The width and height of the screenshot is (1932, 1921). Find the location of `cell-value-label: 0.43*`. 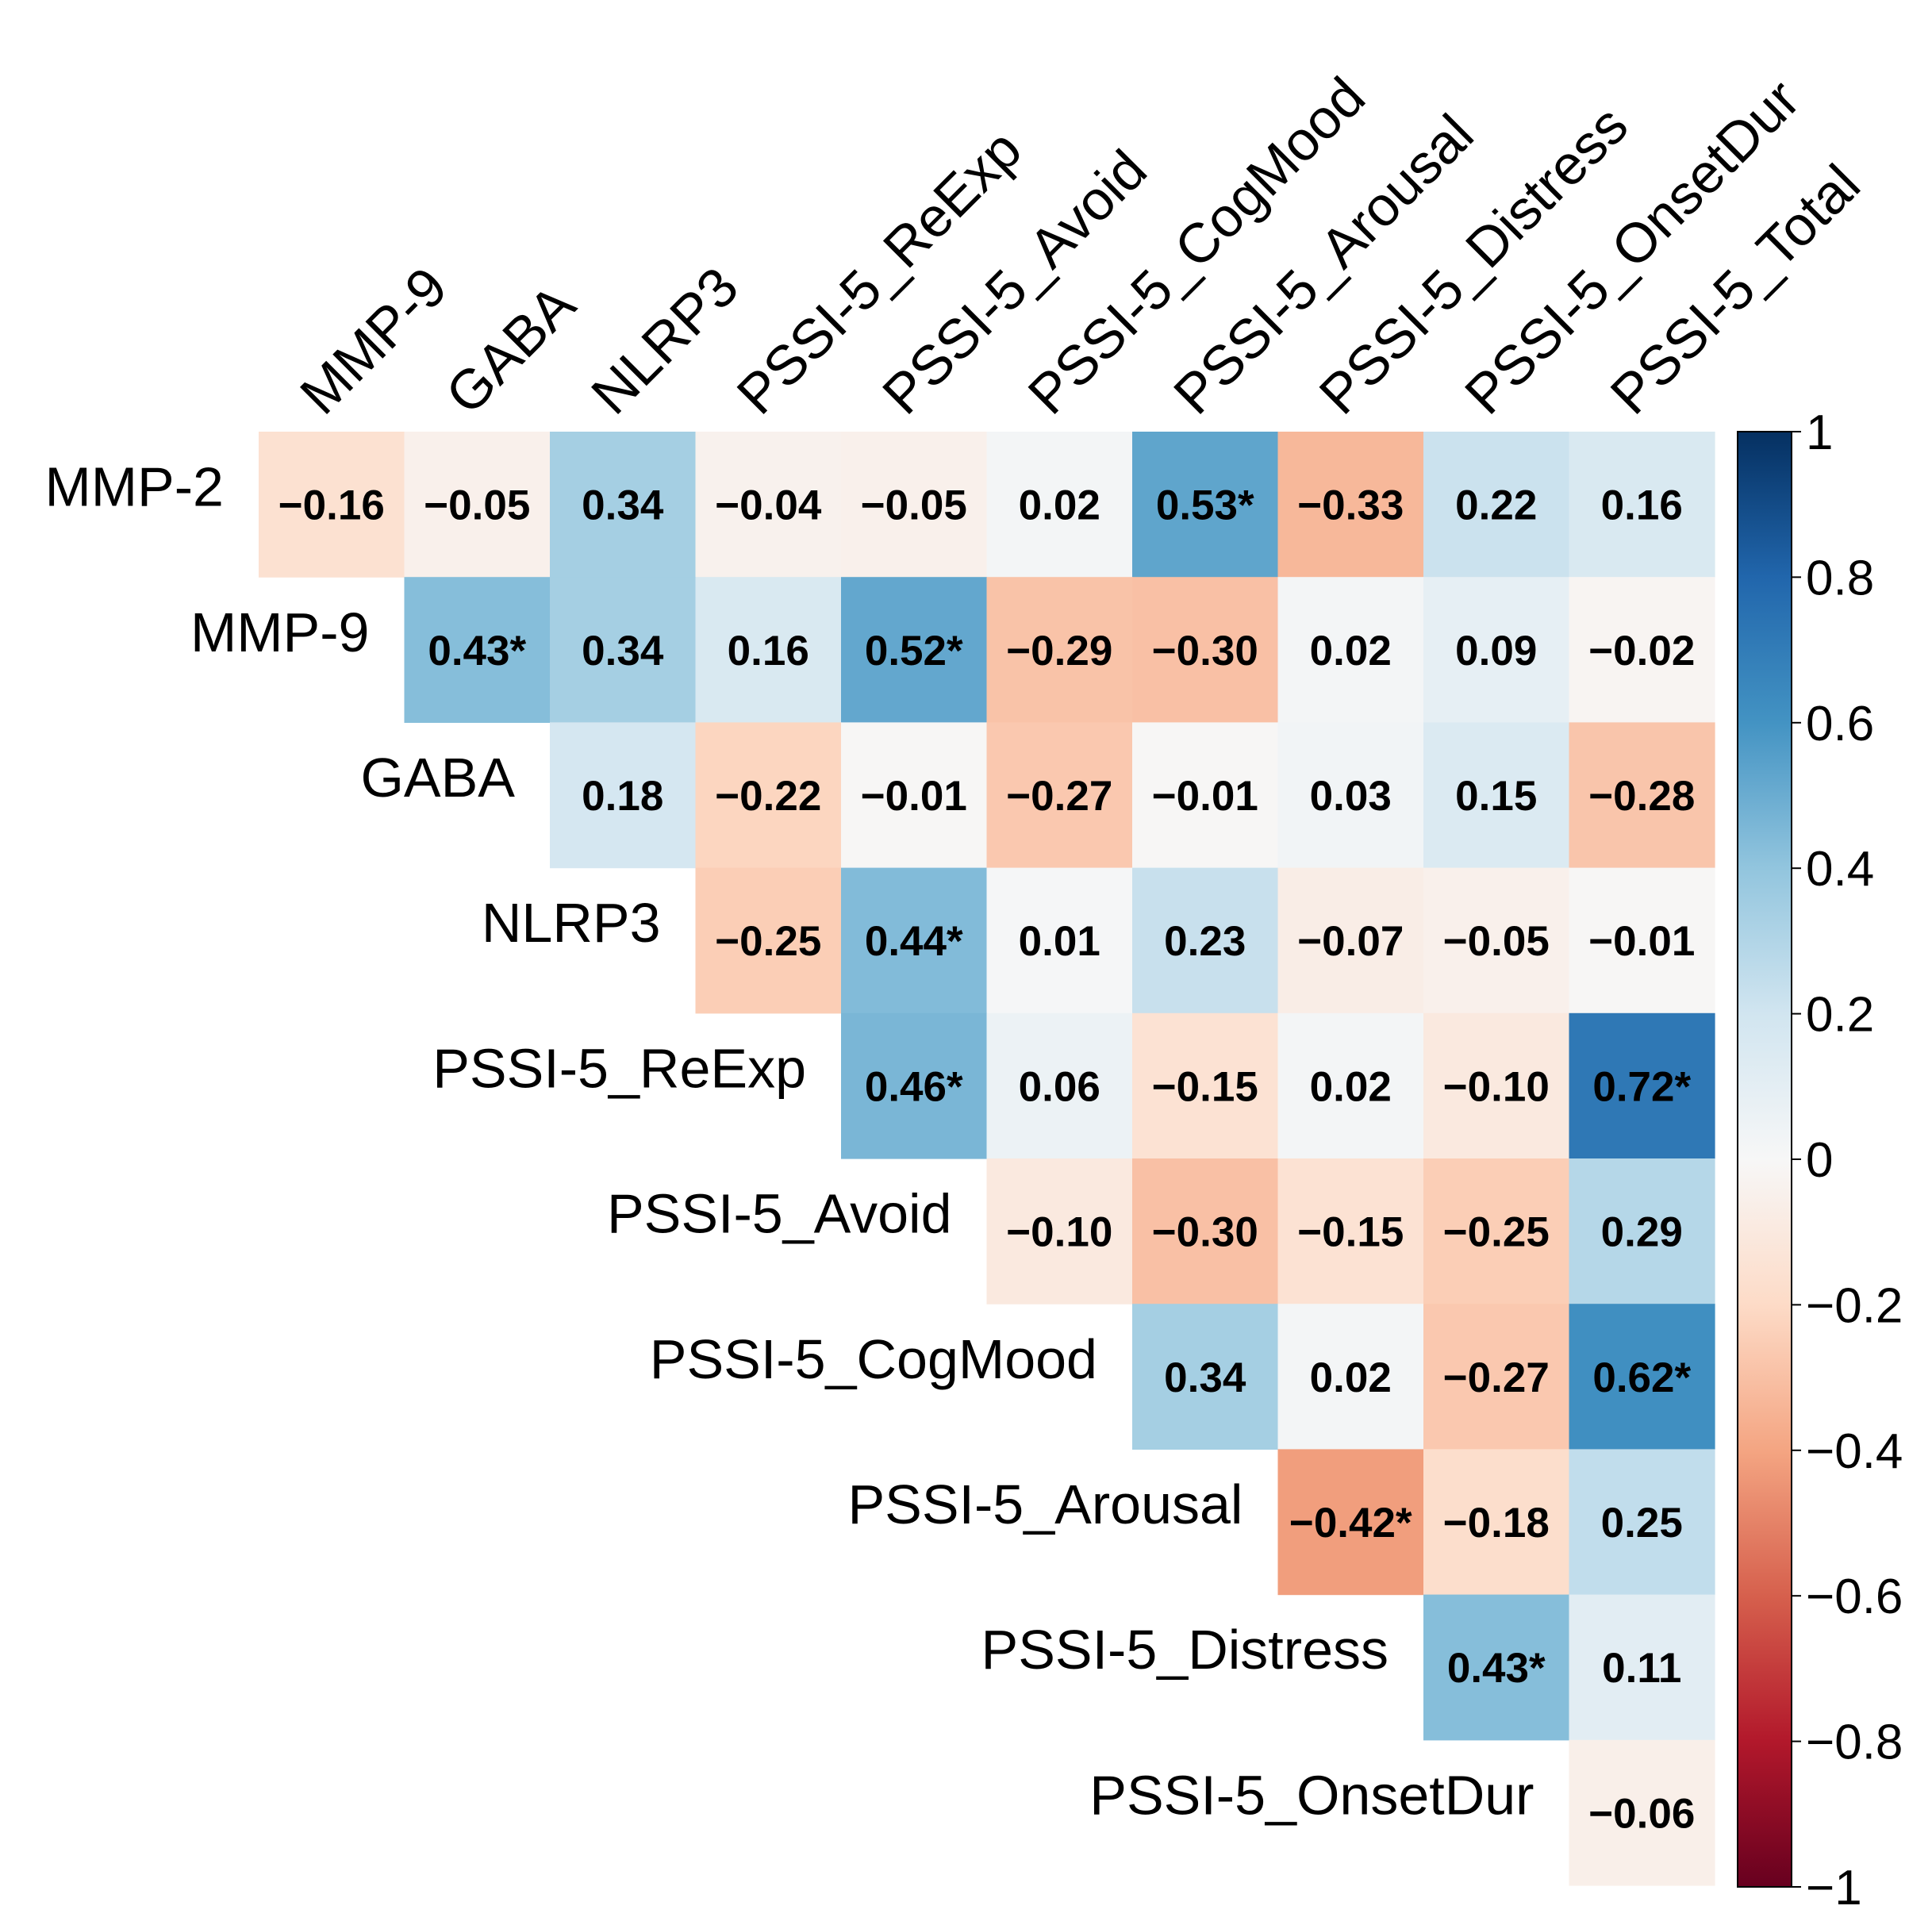

cell-value-label: 0.43* is located at coordinates (477, 651).